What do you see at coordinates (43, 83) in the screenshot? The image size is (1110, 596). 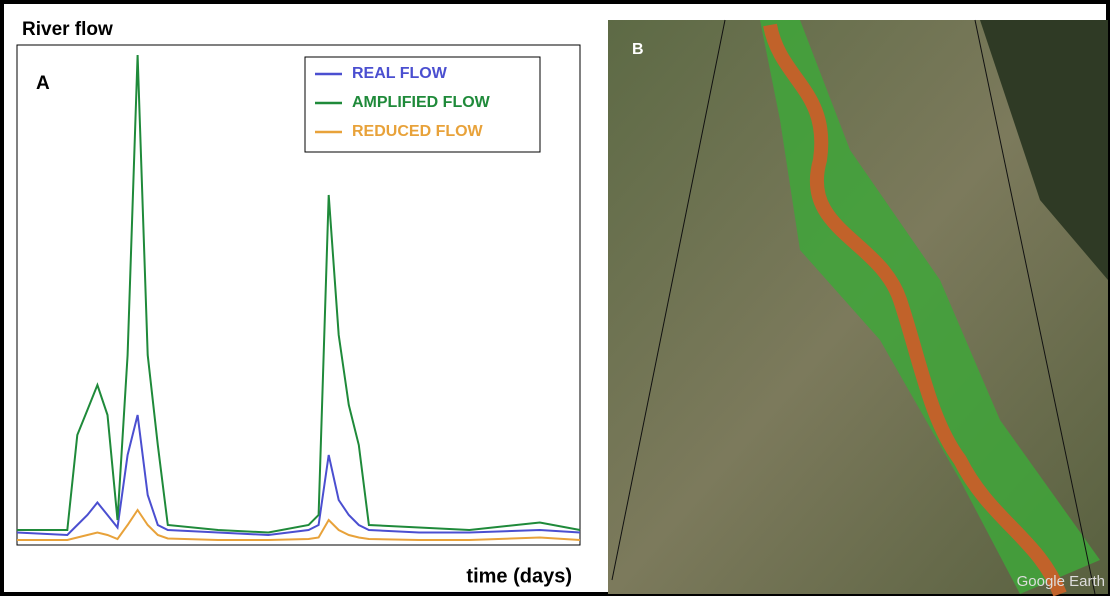 I see `panel-label: A` at bounding box center [43, 83].